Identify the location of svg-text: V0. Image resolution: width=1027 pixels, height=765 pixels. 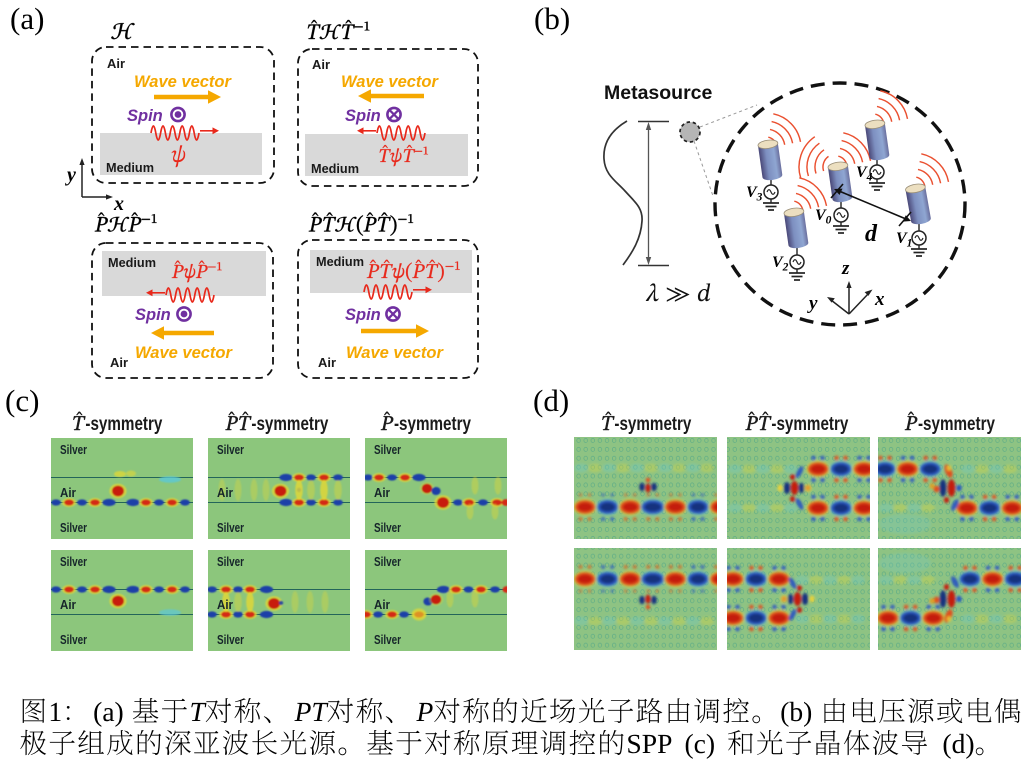
(823, 217).